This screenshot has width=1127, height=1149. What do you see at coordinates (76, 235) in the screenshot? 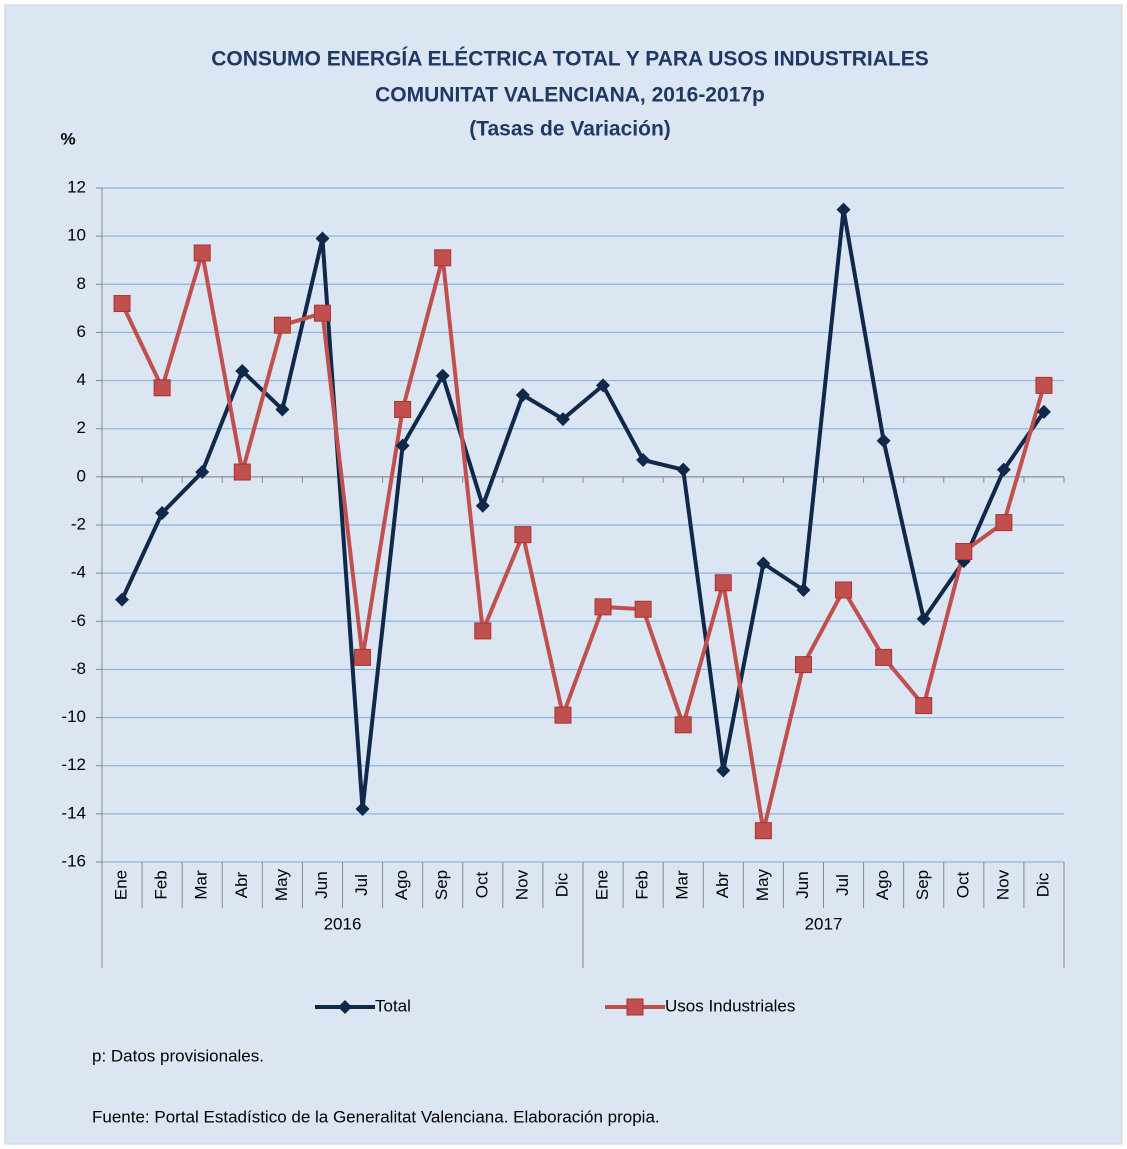
I see `y-tick-label: 10` at bounding box center [76, 235].